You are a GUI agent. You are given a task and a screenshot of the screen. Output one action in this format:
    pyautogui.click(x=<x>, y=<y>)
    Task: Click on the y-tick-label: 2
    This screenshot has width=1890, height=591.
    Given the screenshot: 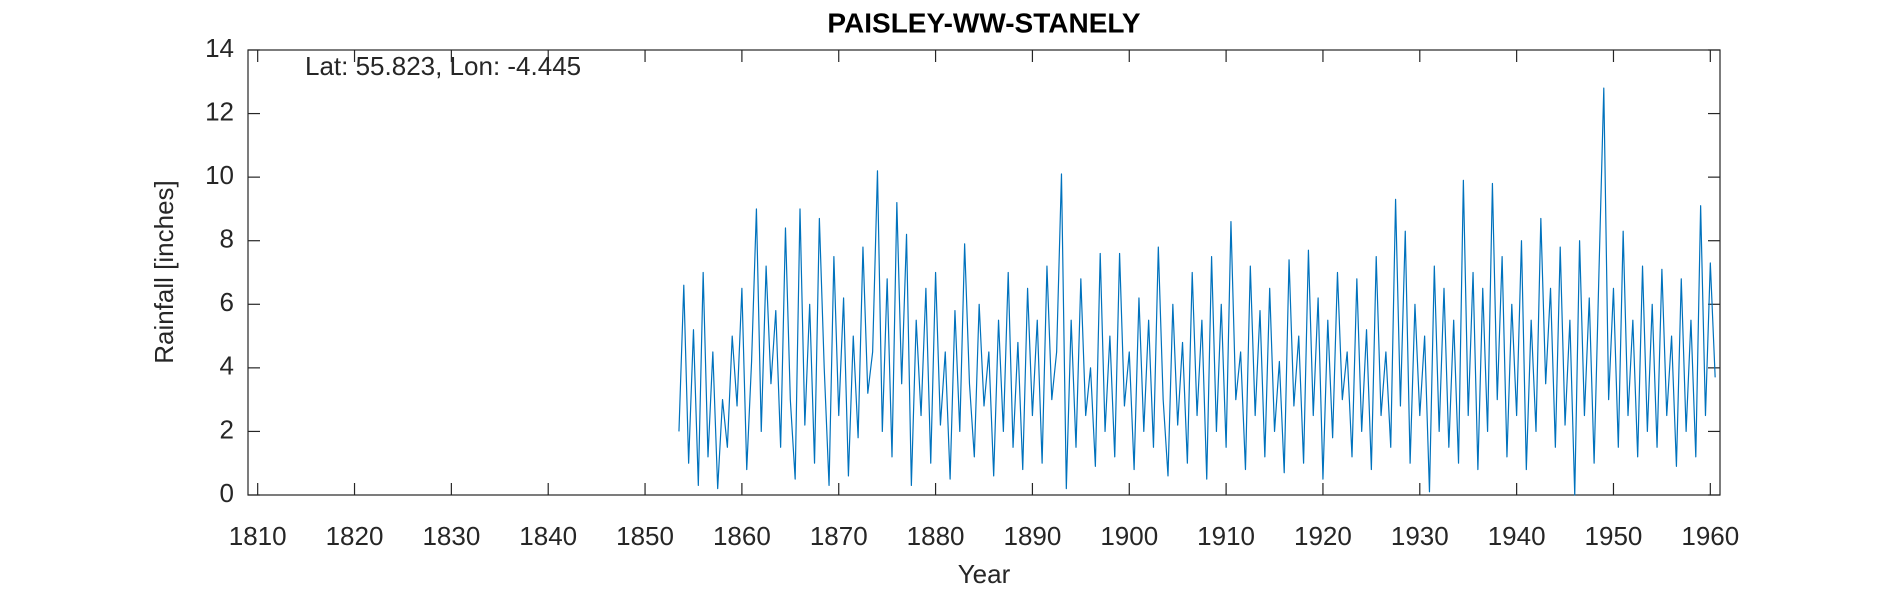 What is the action you would take?
    pyautogui.click(x=227, y=429)
    